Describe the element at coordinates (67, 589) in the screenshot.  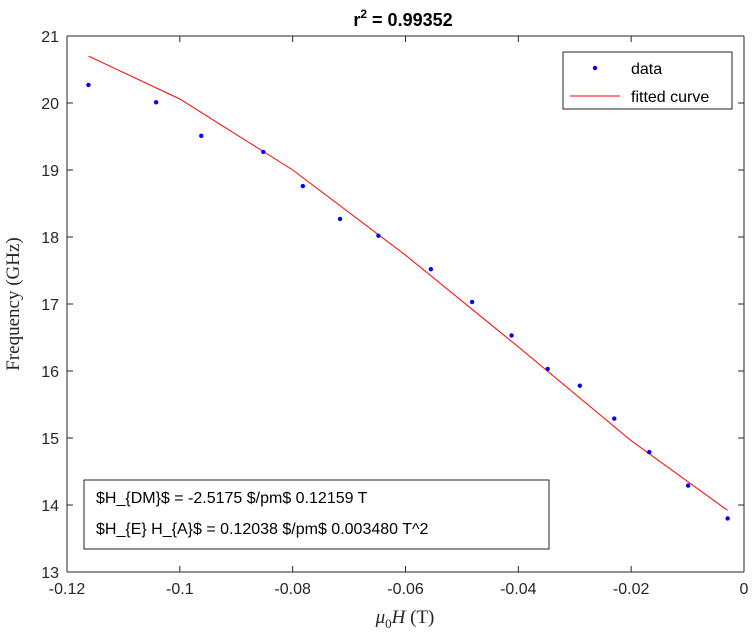
I see `x-tick-label: -0.12` at that location.